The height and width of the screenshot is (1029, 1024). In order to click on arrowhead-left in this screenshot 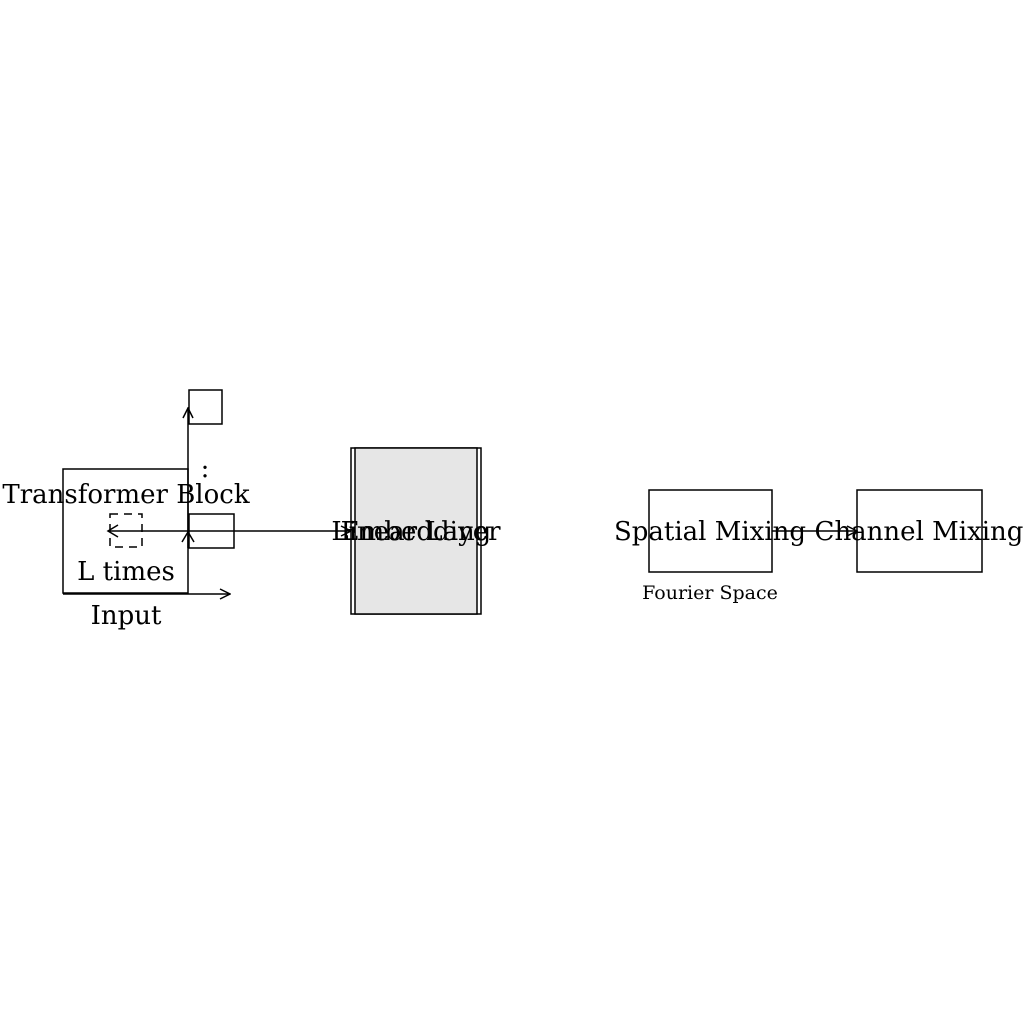, I will do `click(112, 531)`.